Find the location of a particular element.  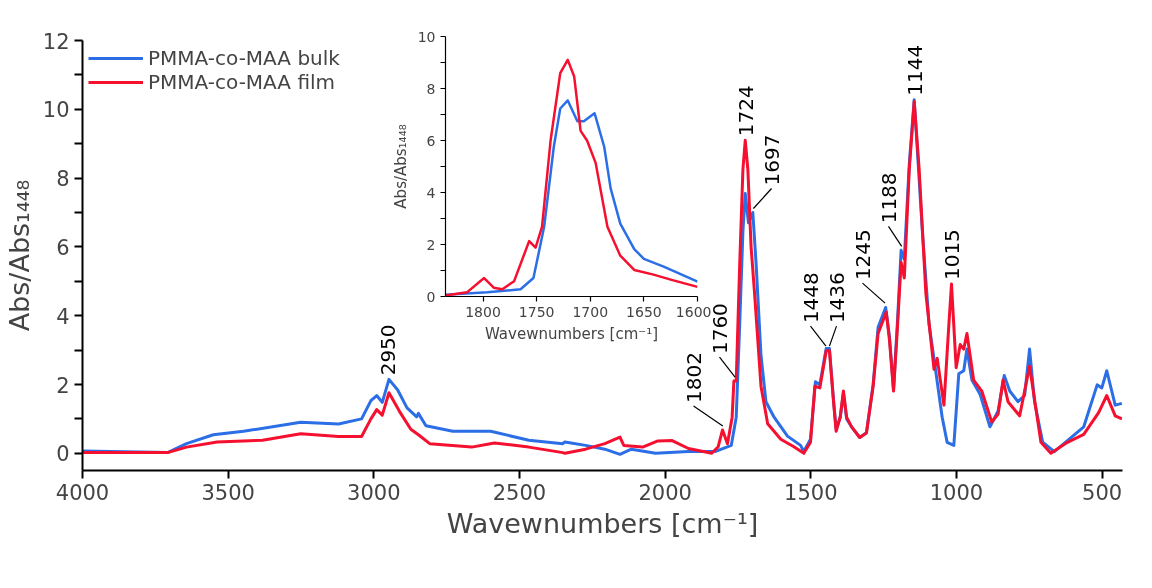

annotation: 1188 is located at coordinates (888, 198).